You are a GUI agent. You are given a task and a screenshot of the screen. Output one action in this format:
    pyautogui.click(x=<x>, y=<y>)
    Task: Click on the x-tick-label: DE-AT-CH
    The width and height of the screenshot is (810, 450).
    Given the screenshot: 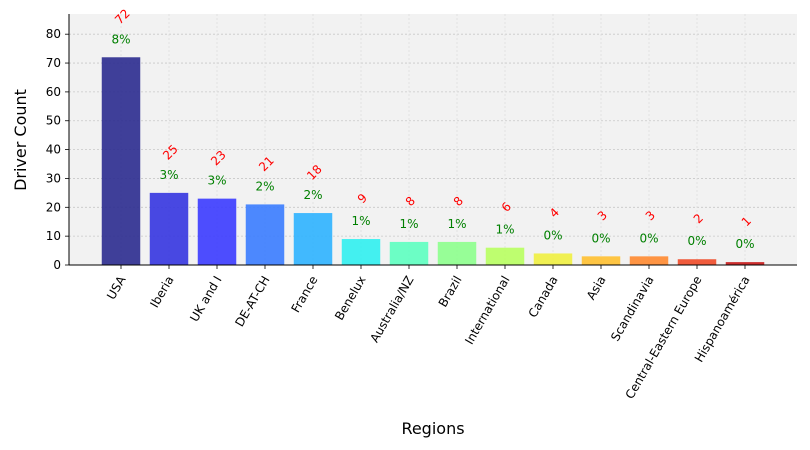 What is the action you would take?
    pyautogui.click(x=252, y=302)
    